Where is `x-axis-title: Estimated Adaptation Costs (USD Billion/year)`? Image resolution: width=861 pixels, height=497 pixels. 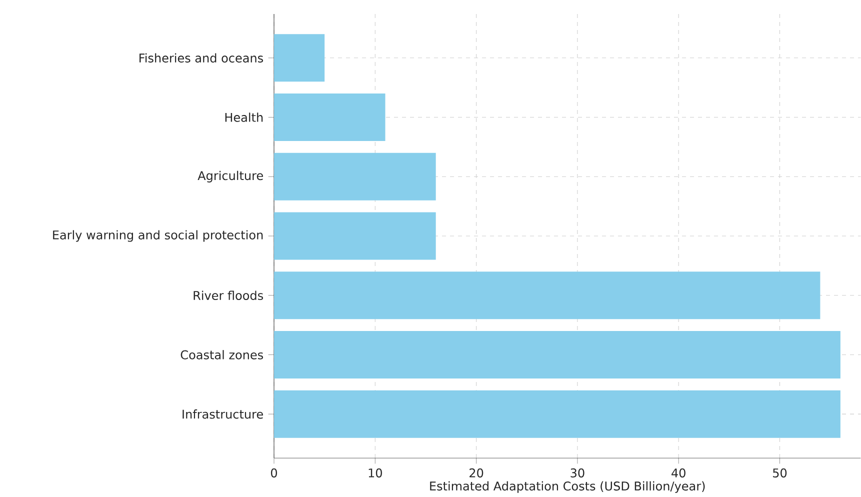
x-axis-title: Estimated Adaptation Costs (USD Billion/year) is located at coordinates (567, 487).